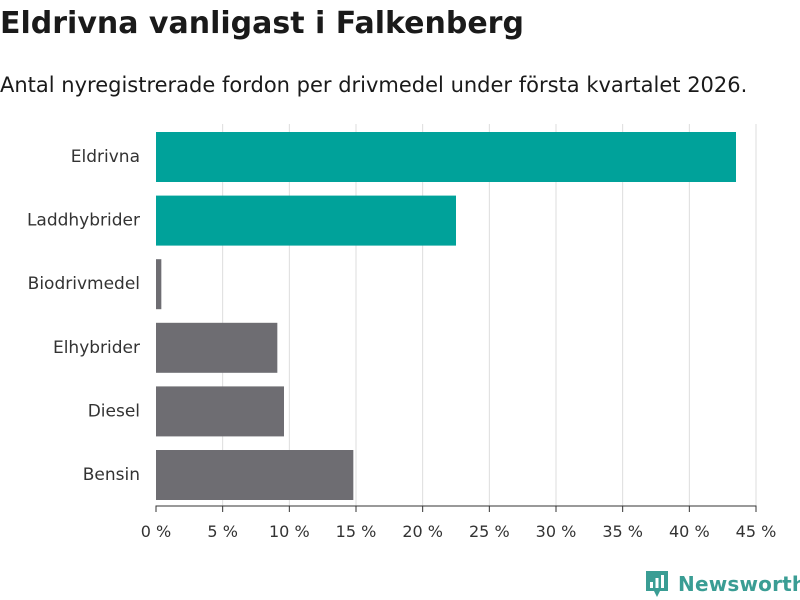  Describe the element at coordinates (689, 531) in the screenshot. I see `x-tick-label: 40 %` at that location.